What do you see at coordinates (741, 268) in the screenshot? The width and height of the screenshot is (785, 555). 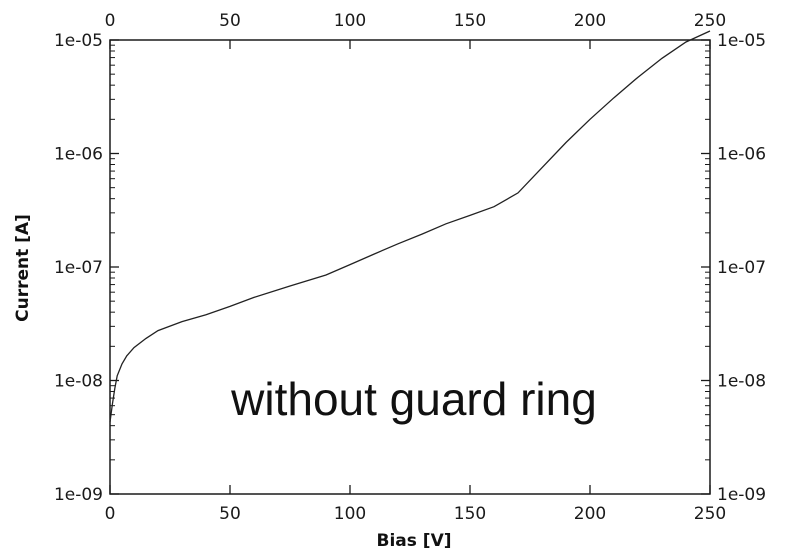 I see `y-tick-label-right: 1e-07` at bounding box center [741, 268].